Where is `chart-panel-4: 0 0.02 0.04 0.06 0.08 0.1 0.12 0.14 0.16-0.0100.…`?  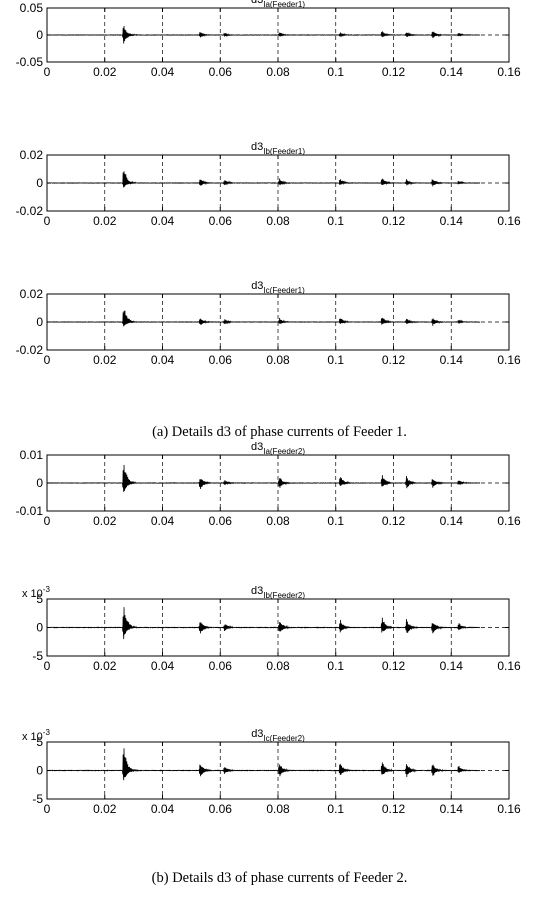
chart-panel-4: 0 0.02 0.04 0.06 0.08 0.1 0.12 0.14 0.16-0.0100.… is located at coordinates (268, 484).